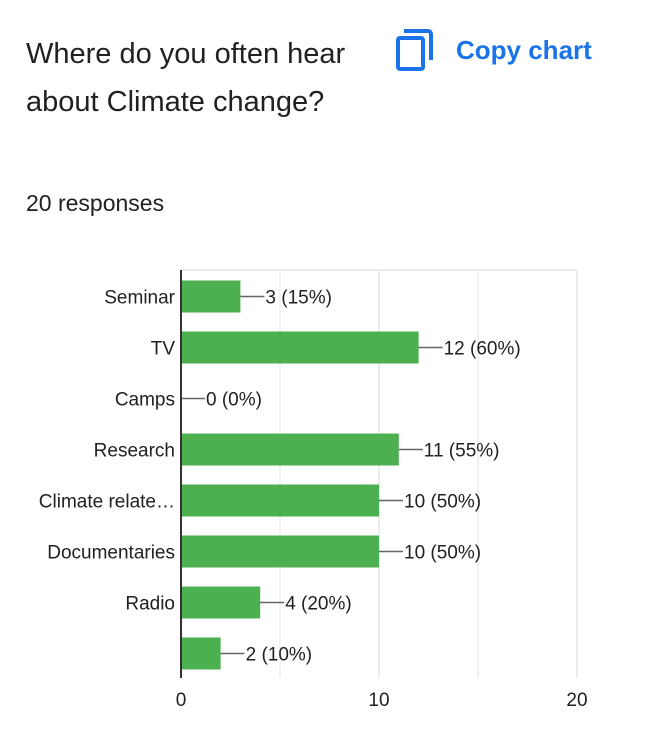 The image size is (650, 738). Describe the element at coordinates (576, 700) in the screenshot. I see `x-tick-label: 20` at that location.